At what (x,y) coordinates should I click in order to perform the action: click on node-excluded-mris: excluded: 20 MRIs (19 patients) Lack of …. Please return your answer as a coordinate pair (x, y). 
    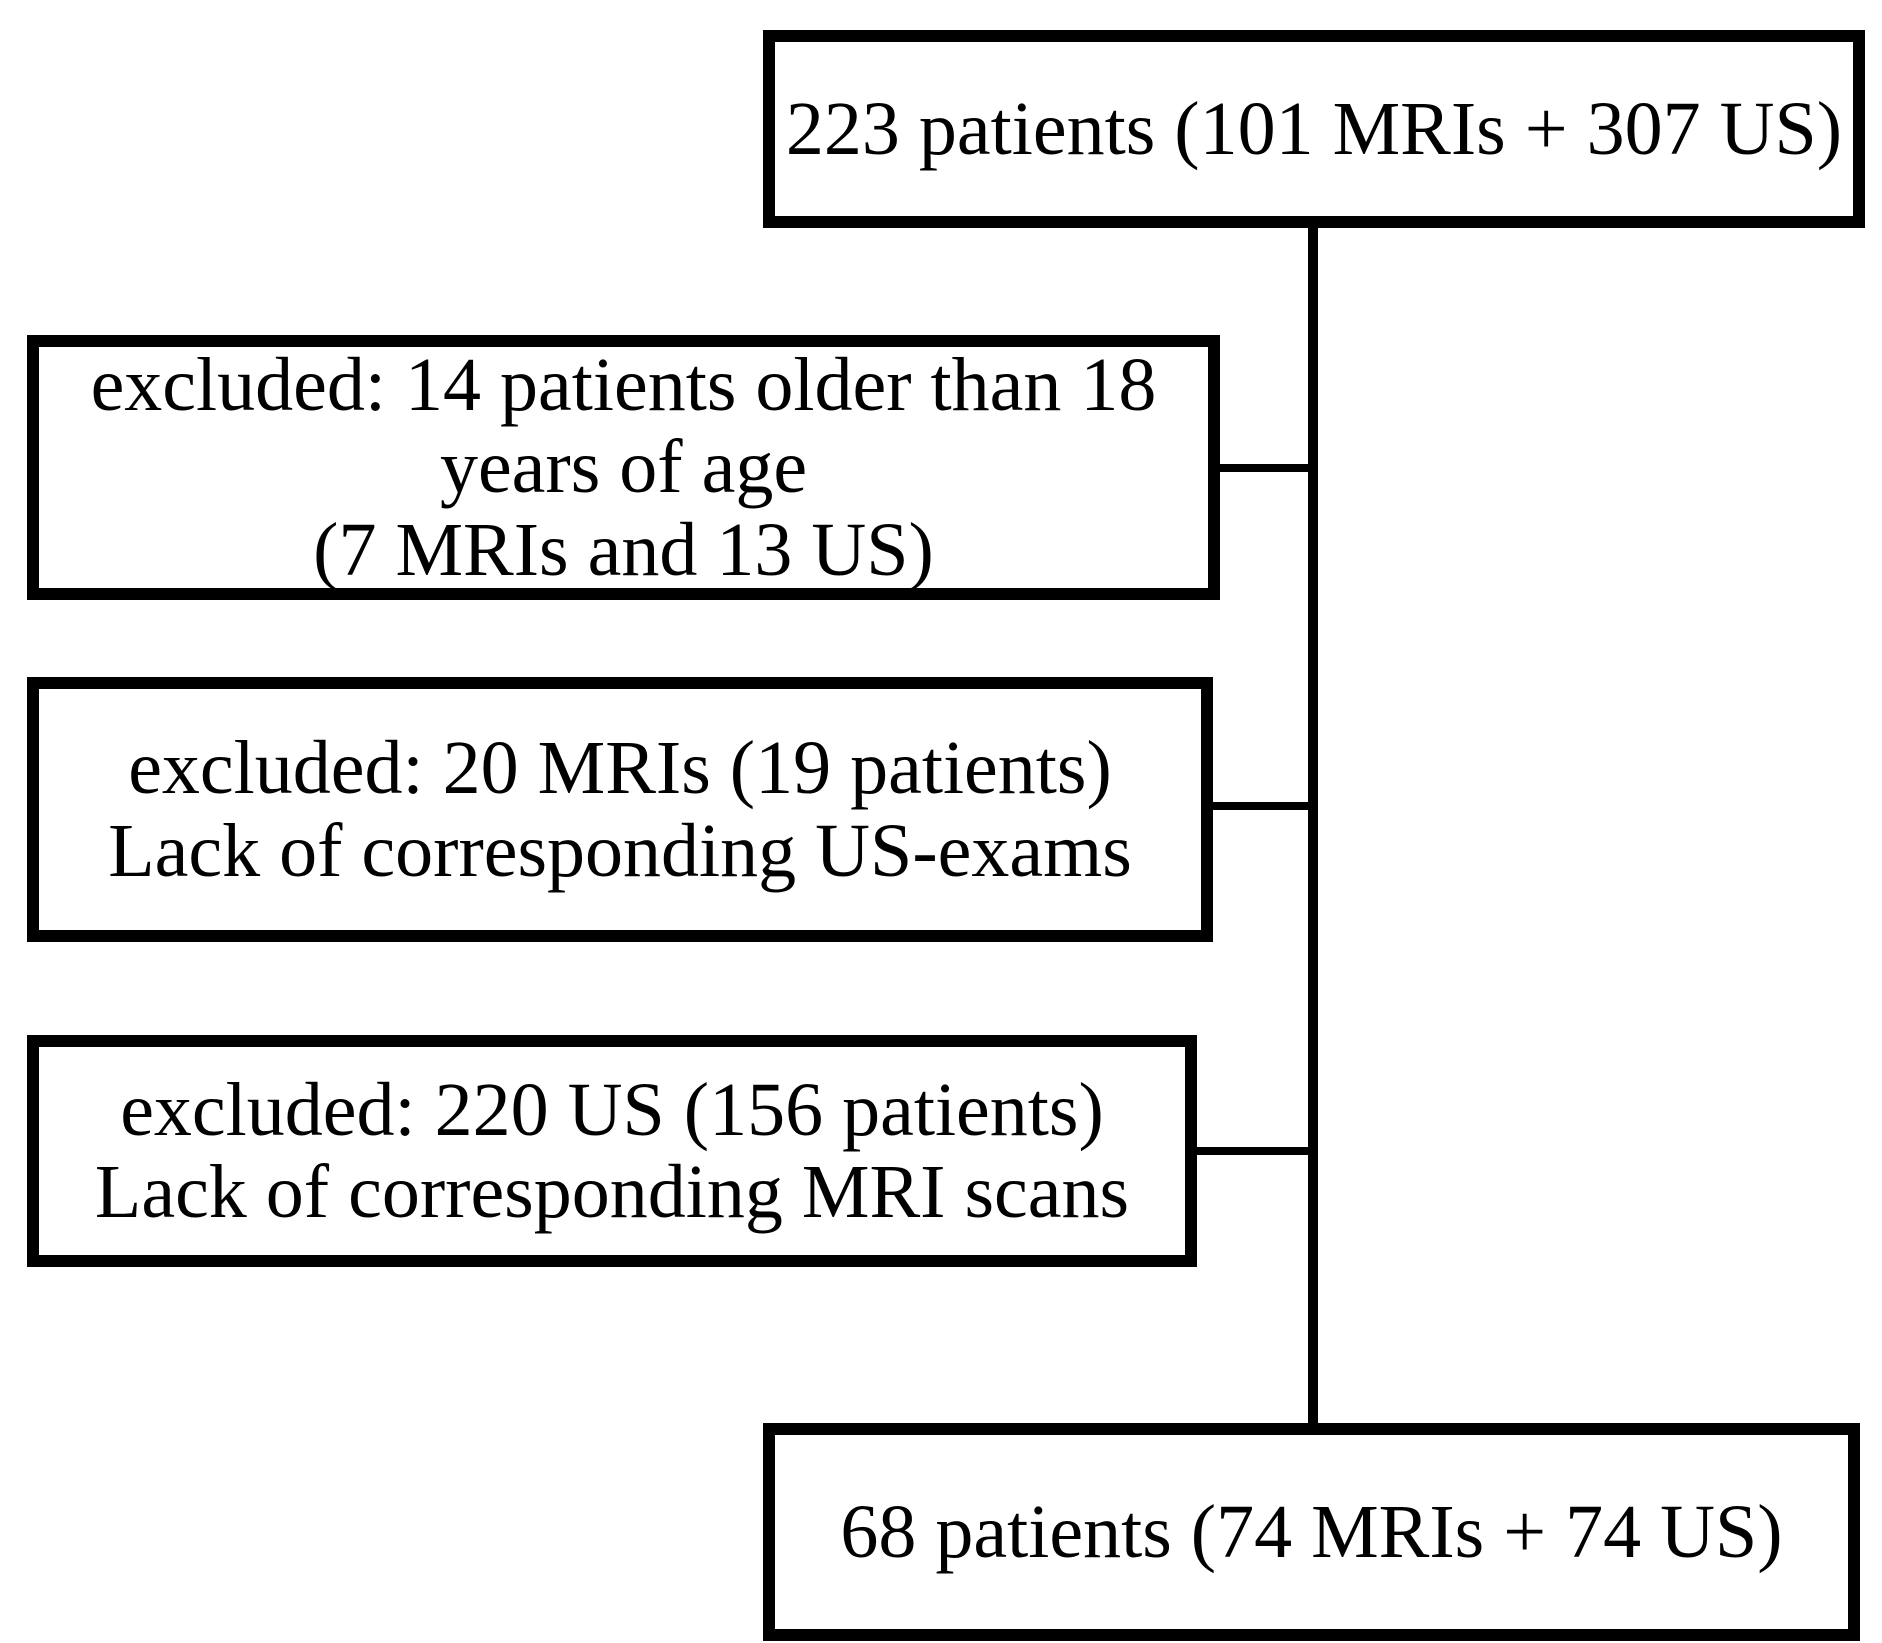
    Looking at the image, I should click on (620, 809).